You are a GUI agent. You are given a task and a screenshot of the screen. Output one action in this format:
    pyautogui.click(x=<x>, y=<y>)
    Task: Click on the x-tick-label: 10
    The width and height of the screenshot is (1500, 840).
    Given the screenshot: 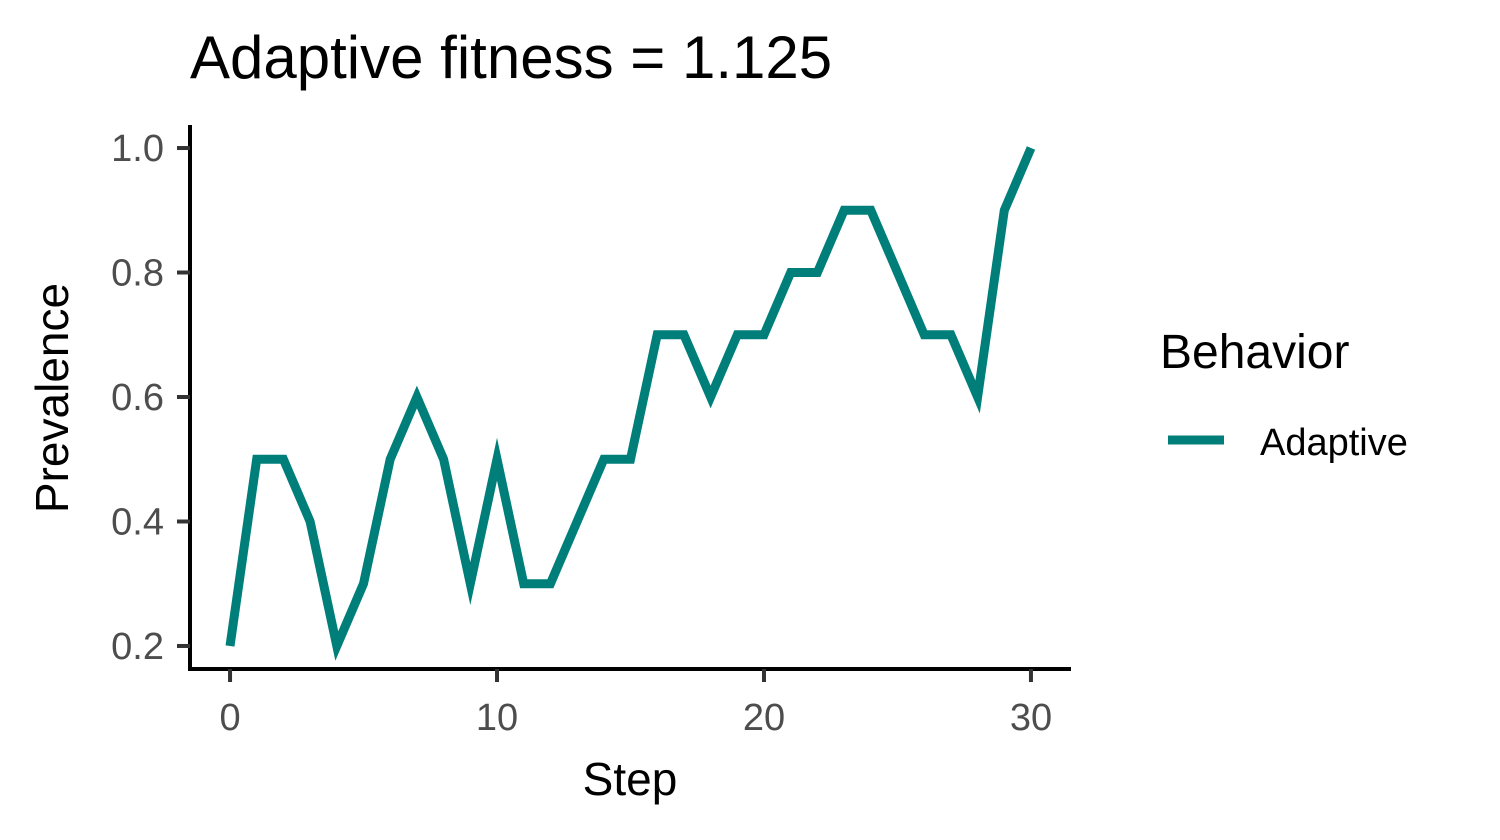 What is the action you would take?
    pyautogui.click(x=497, y=718)
    